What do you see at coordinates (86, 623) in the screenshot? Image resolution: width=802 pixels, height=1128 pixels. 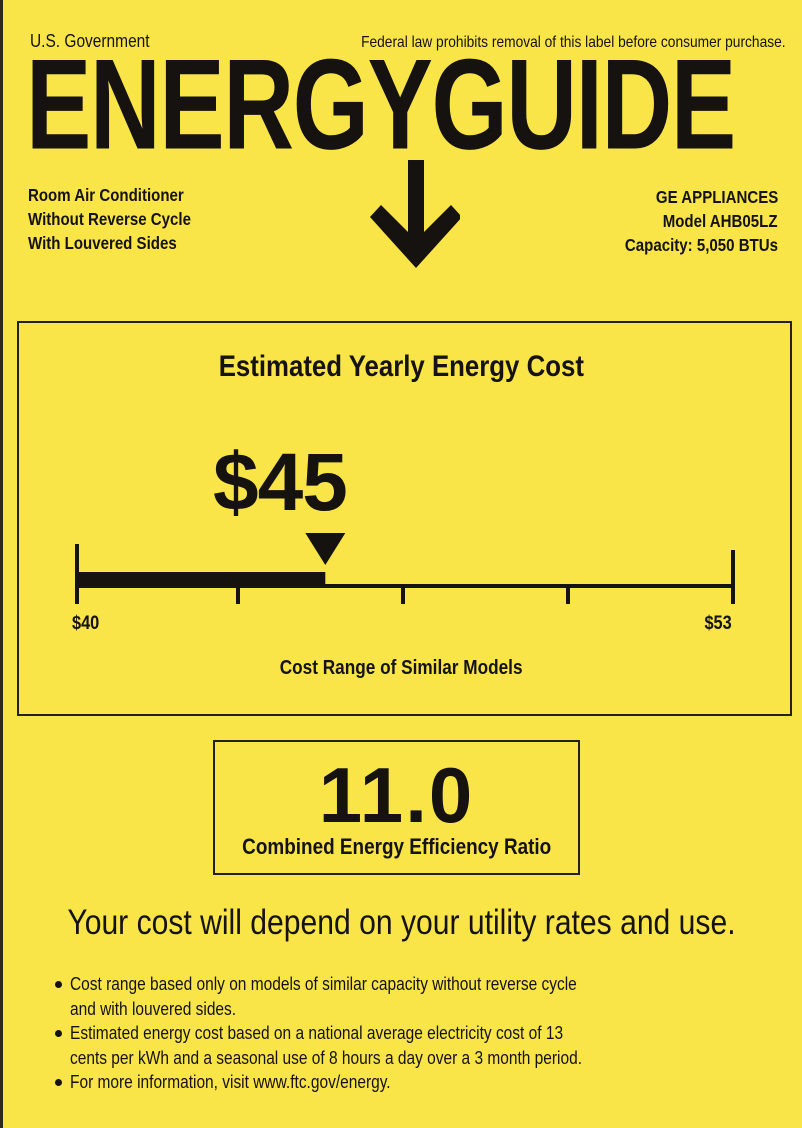 I see `range-min-label: $40` at bounding box center [86, 623].